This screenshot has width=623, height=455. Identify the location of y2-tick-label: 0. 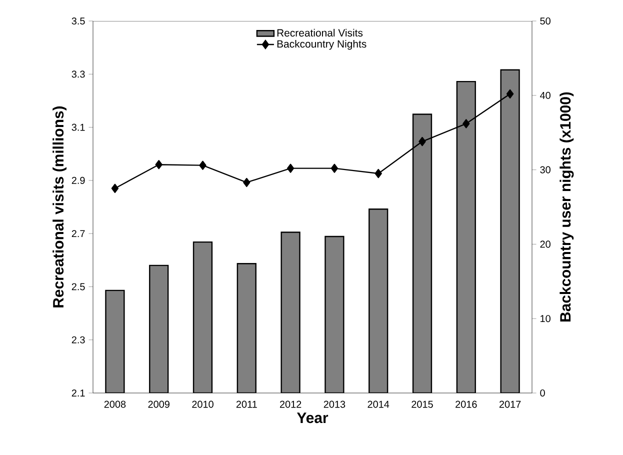
(542, 393).